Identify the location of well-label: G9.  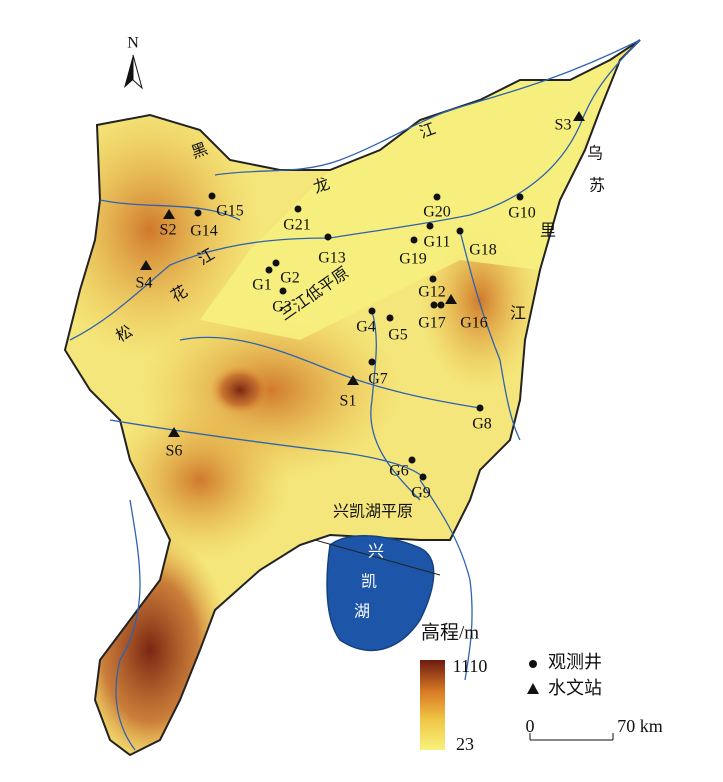
(421, 493).